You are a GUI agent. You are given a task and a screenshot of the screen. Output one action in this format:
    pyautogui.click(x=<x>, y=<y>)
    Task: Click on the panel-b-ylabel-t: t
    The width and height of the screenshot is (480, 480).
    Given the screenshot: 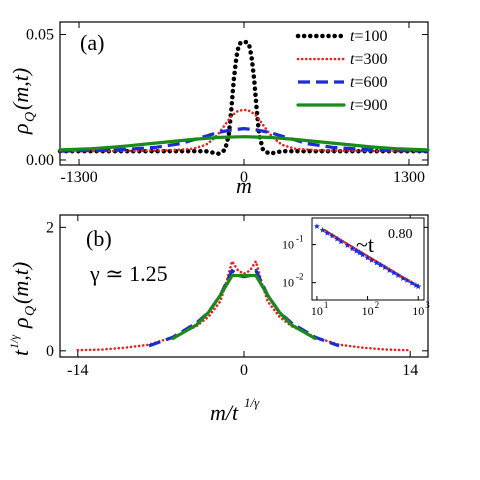 What is the action you would take?
    pyautogui.click(x=20, y=352)
    